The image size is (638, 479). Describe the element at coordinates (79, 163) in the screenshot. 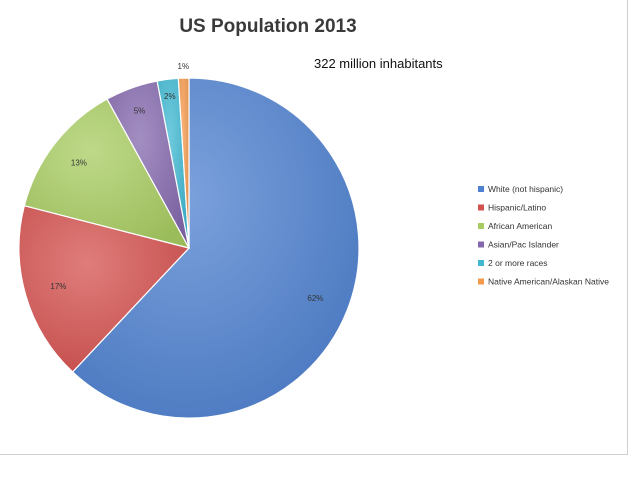

I see `pie-label-african-american: 13%` at that location.